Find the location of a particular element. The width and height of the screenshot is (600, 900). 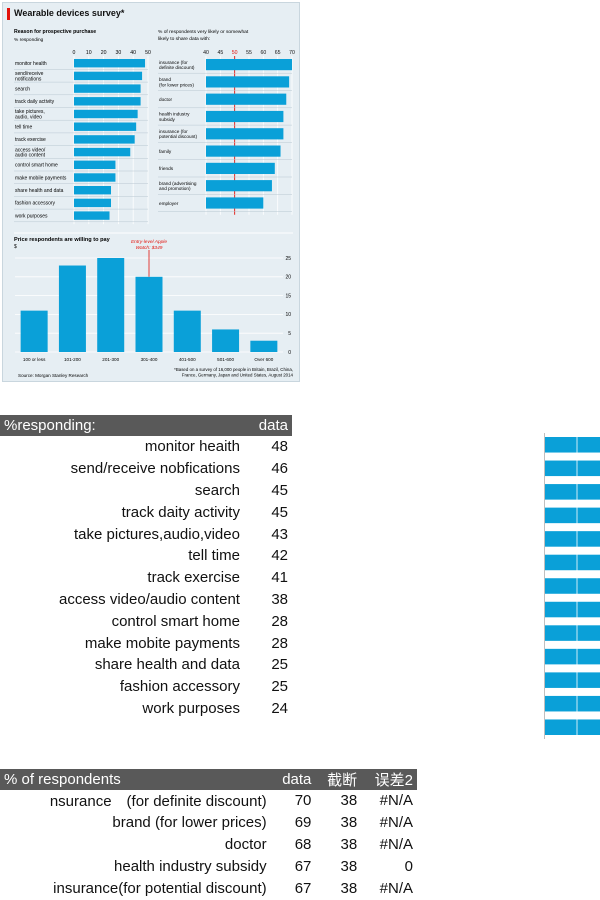

table2-row: health industry subsidy 67 38 0 is located at coordinates (208, 866).